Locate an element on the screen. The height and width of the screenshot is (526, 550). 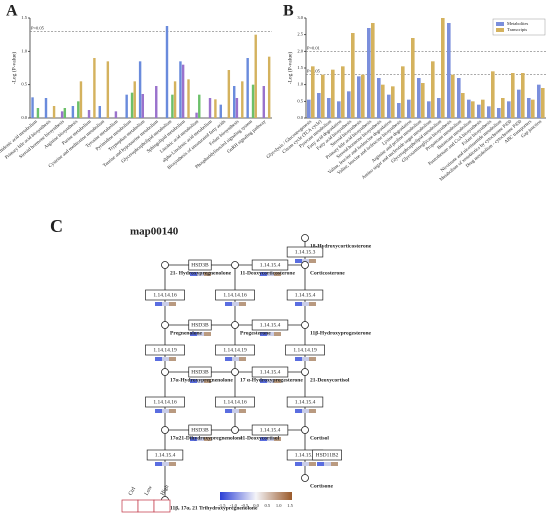
compound-label: 17α21-Dihydroxypregnenolone is located at coordinates (206, 438).